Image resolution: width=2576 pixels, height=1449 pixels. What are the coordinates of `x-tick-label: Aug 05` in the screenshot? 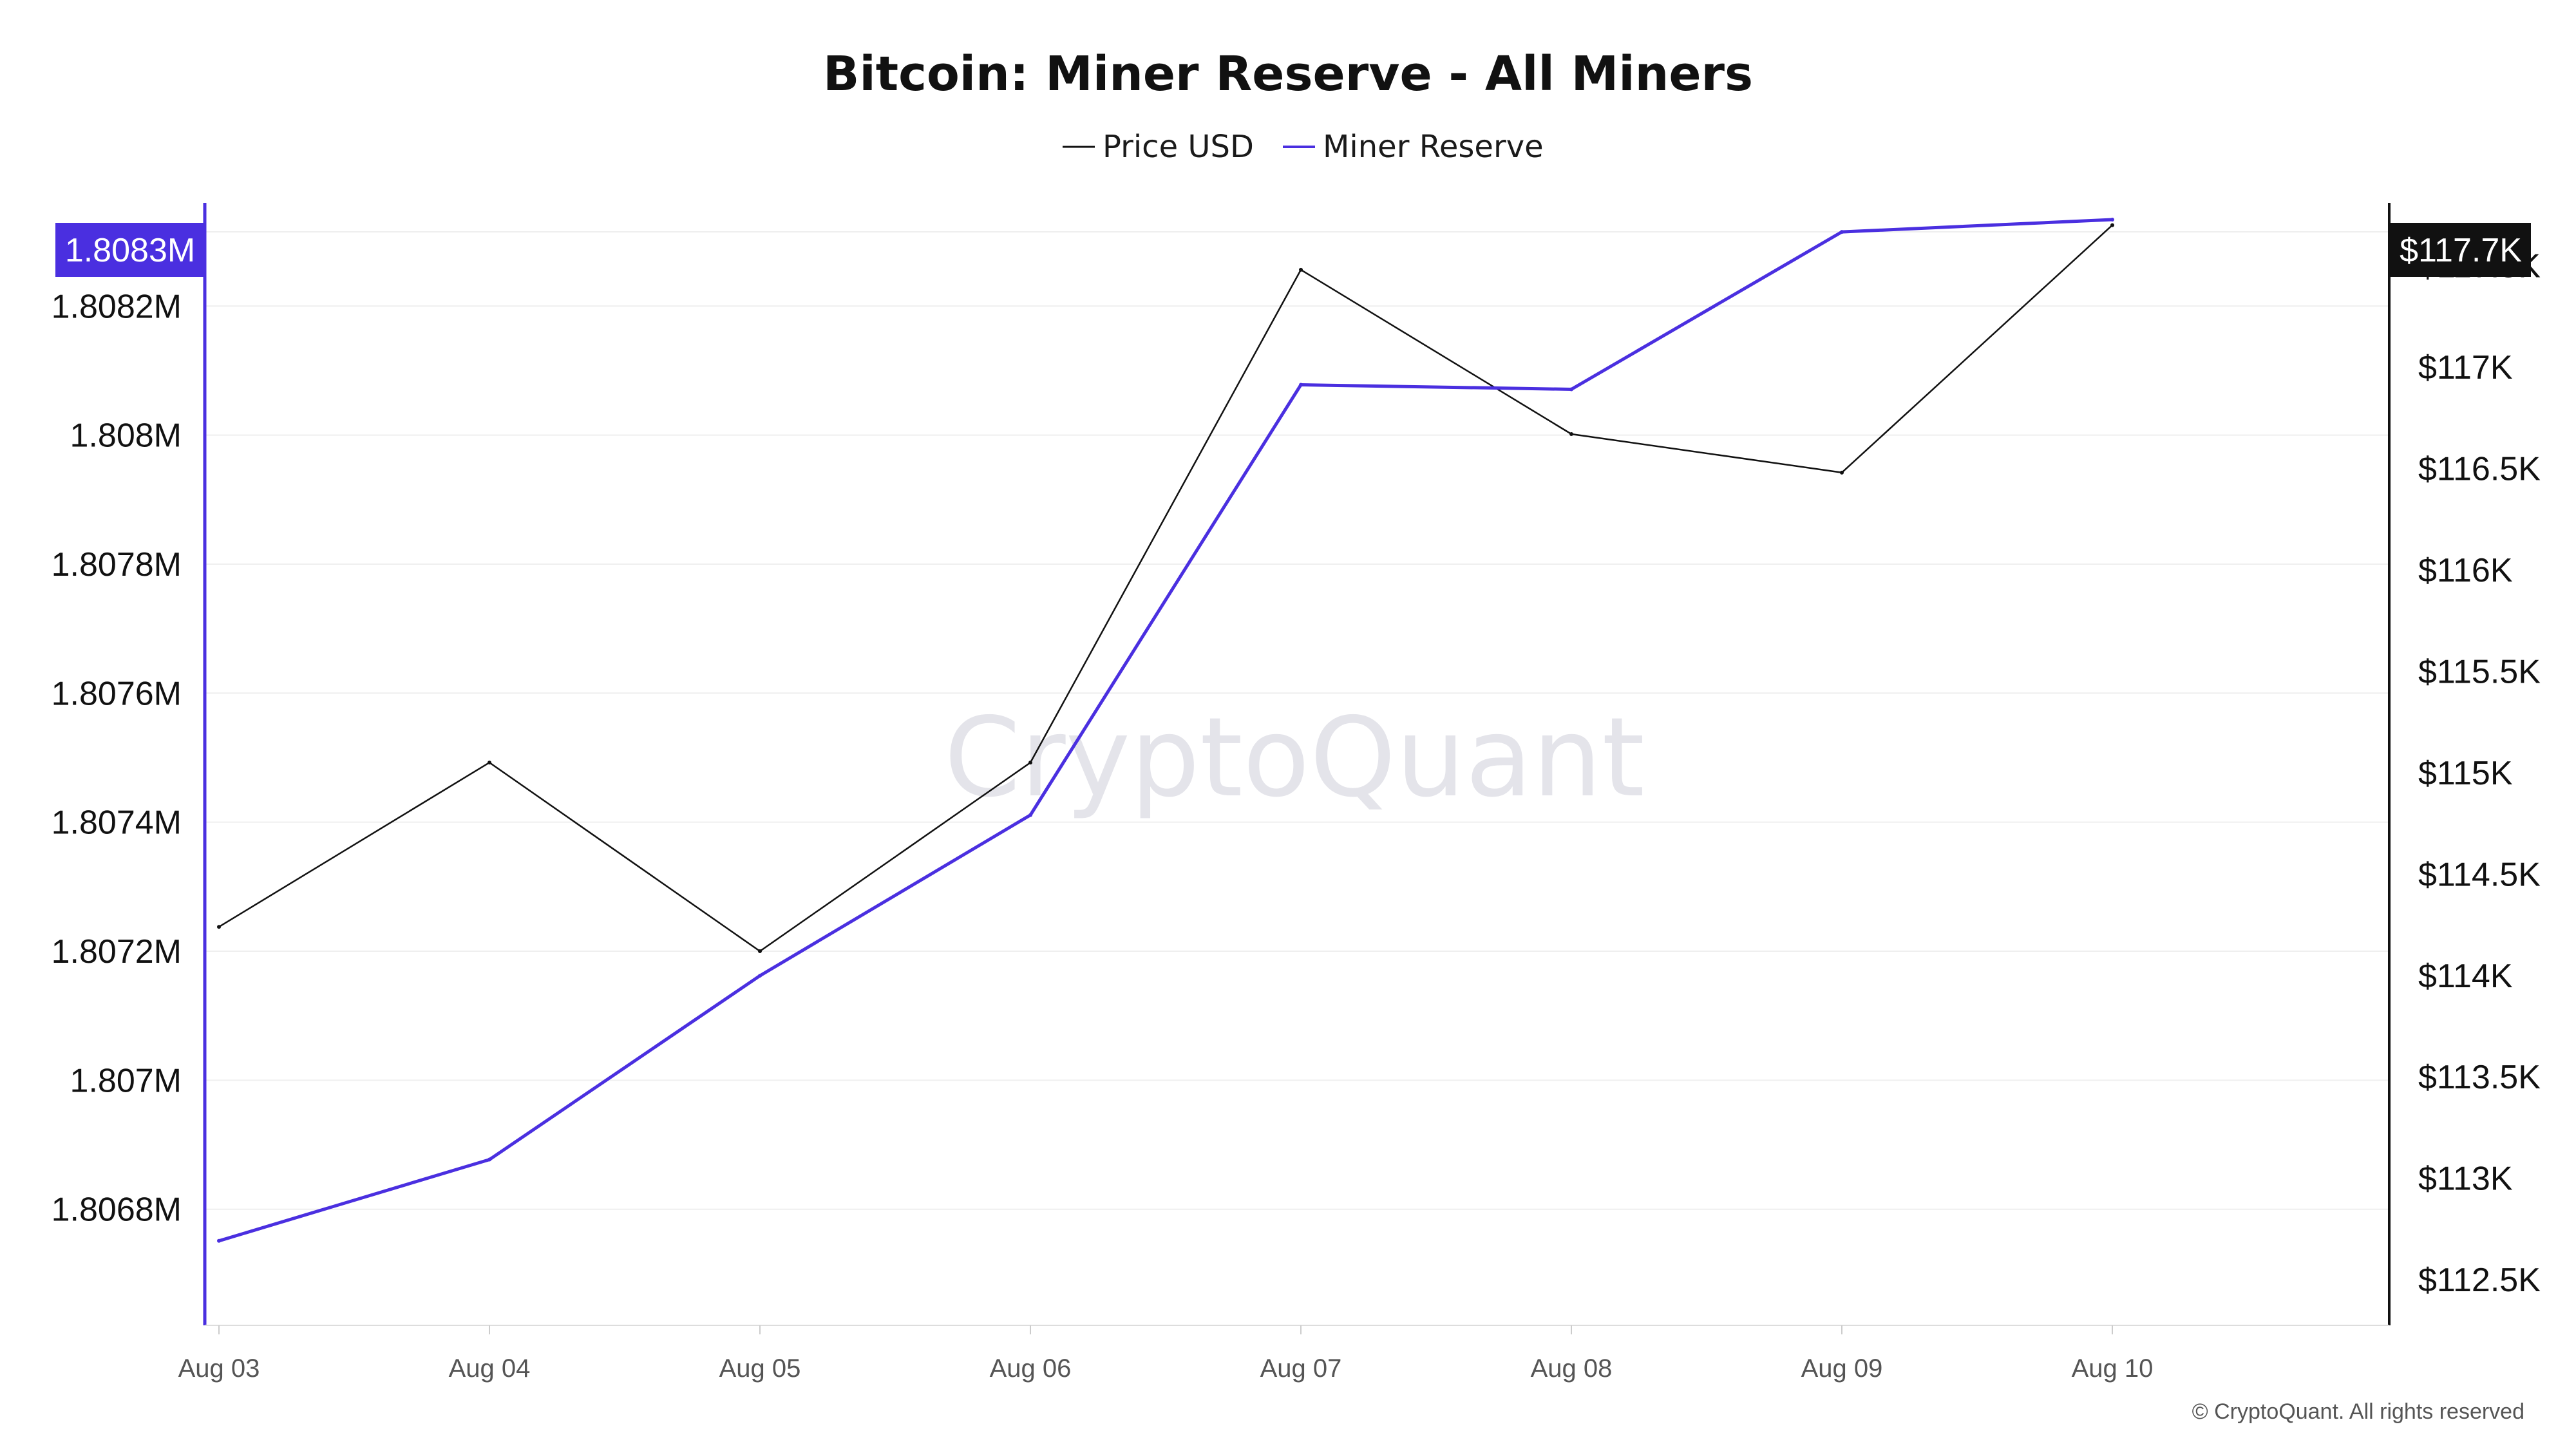 It's located at (760, 1368).